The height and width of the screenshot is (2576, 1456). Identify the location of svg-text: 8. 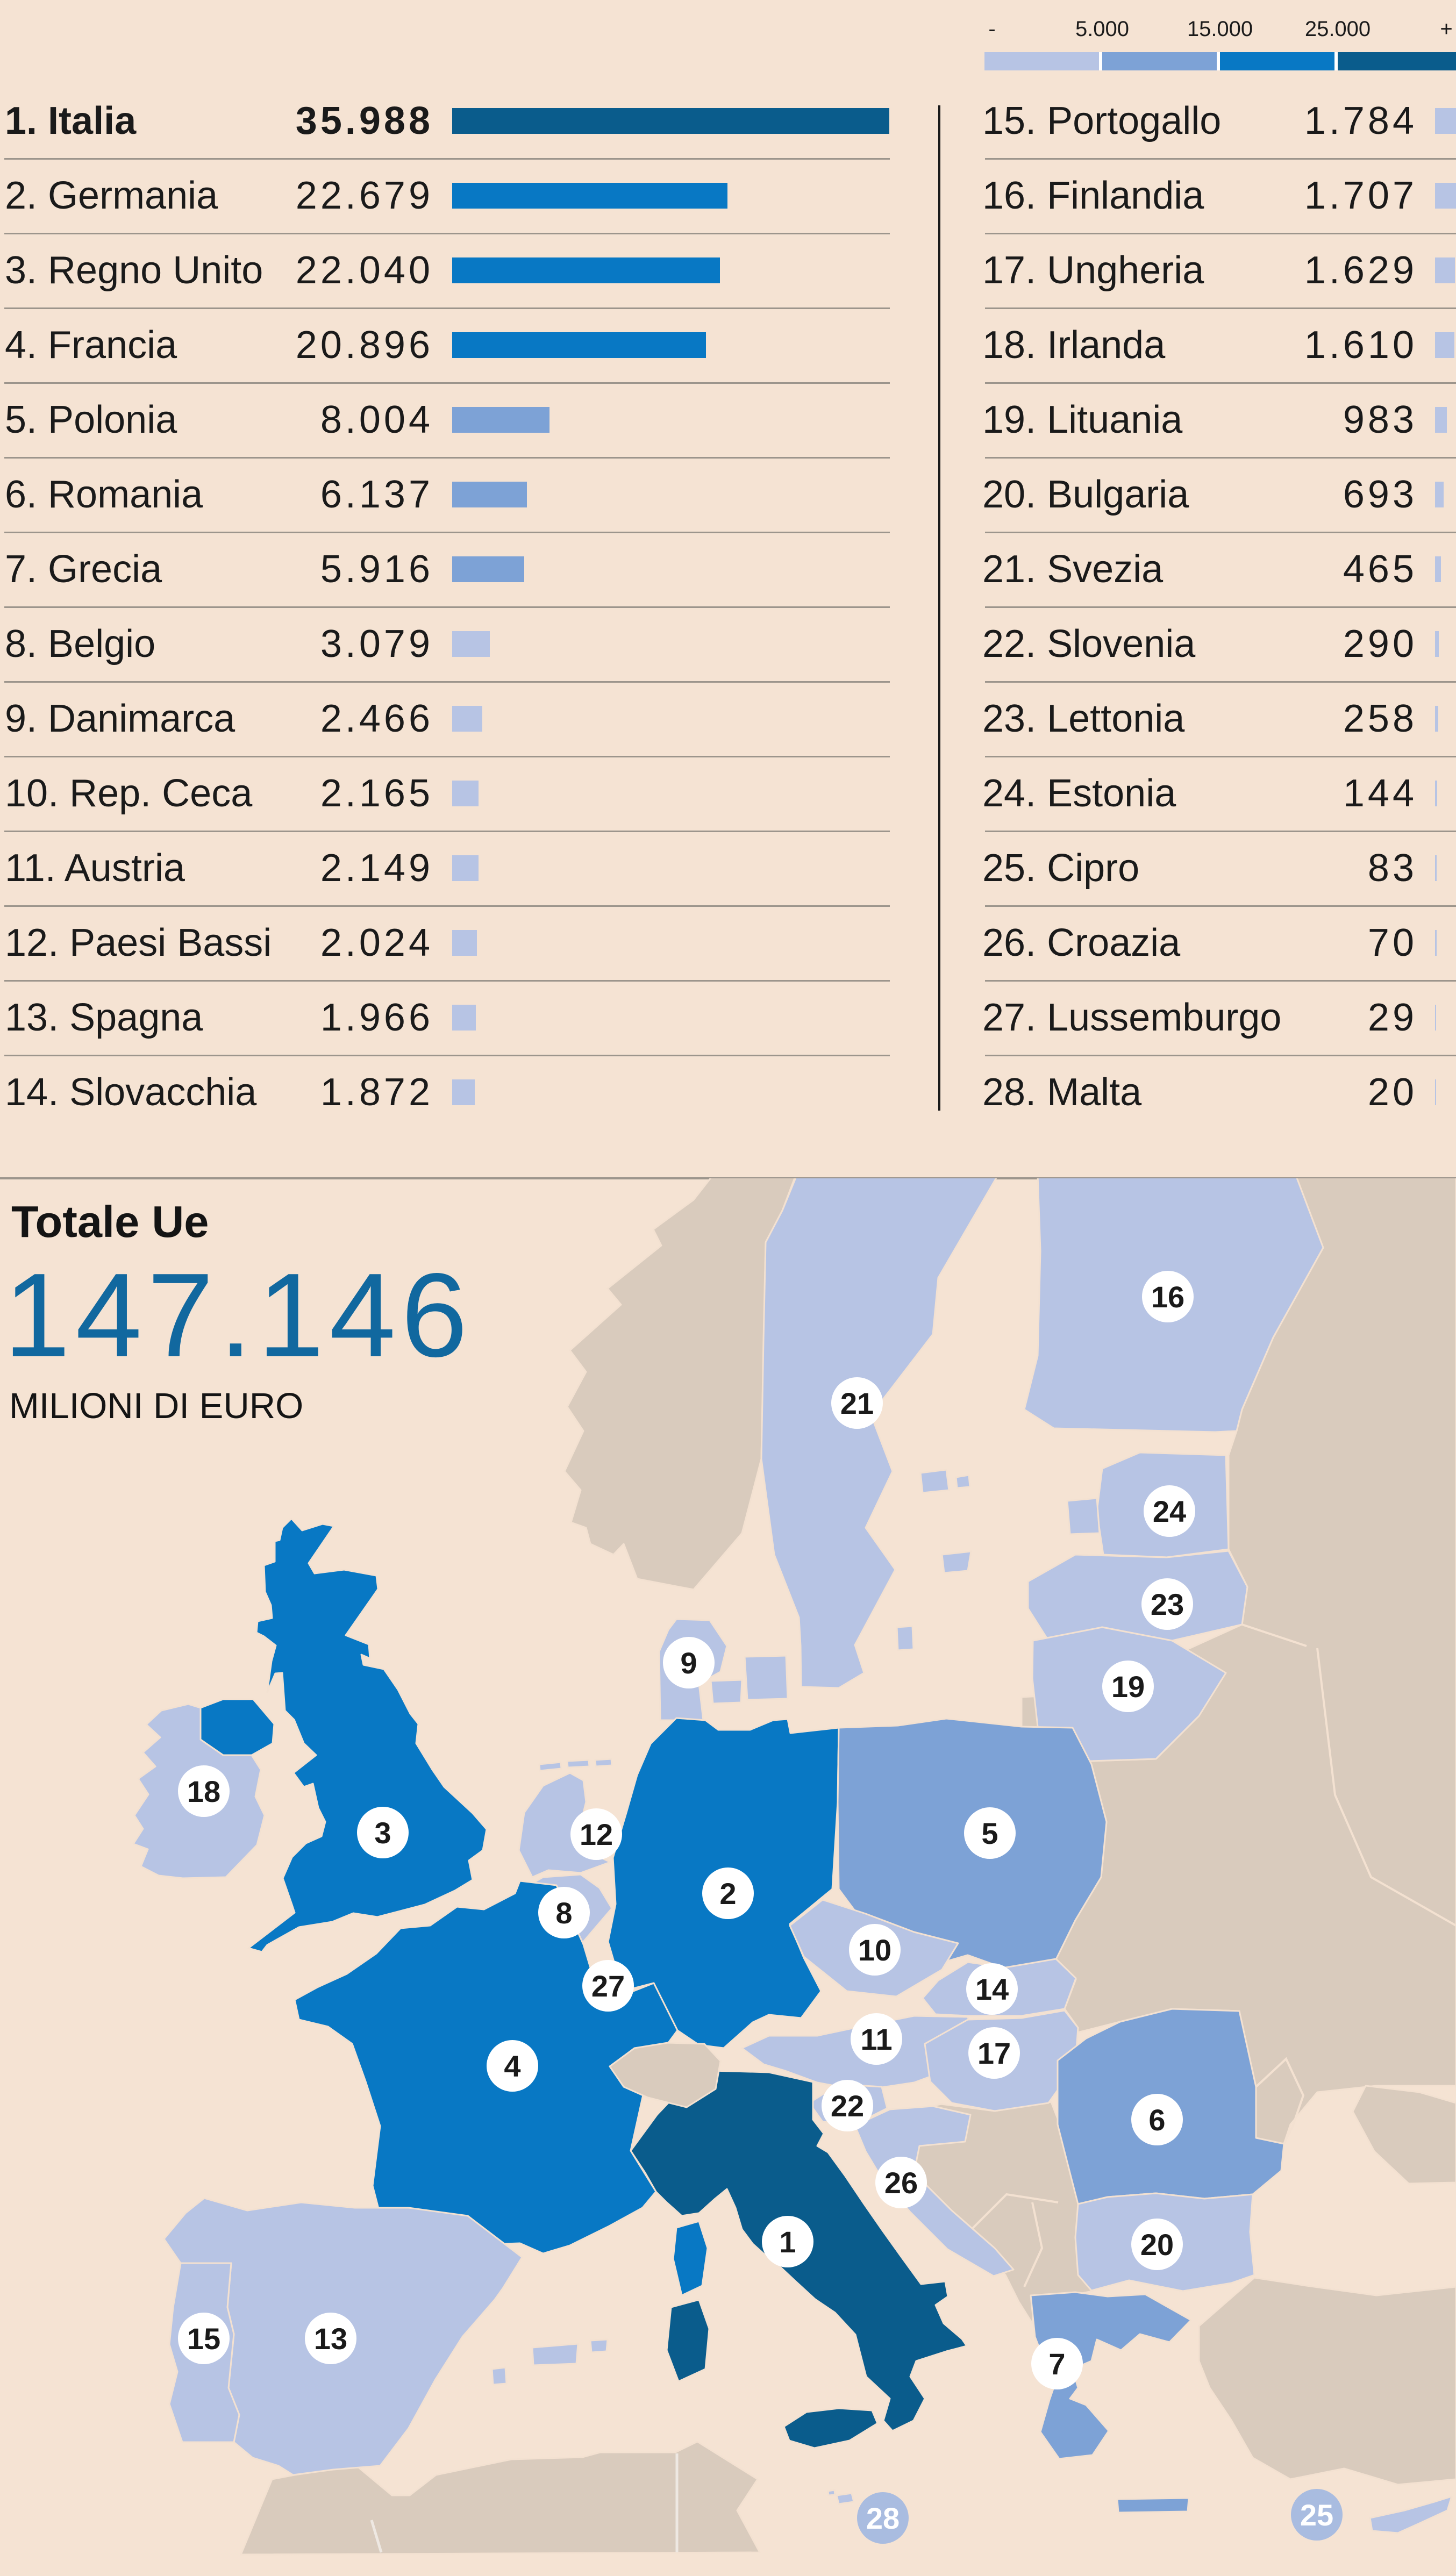
(563, 1913).